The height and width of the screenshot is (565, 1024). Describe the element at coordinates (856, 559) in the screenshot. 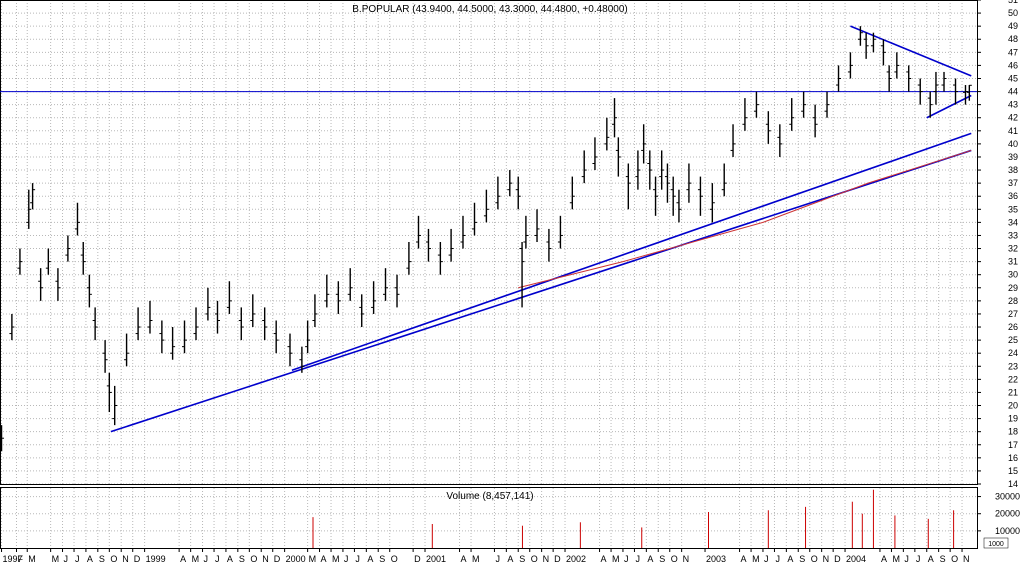

I see `time-tick-label: 2004` at that location.